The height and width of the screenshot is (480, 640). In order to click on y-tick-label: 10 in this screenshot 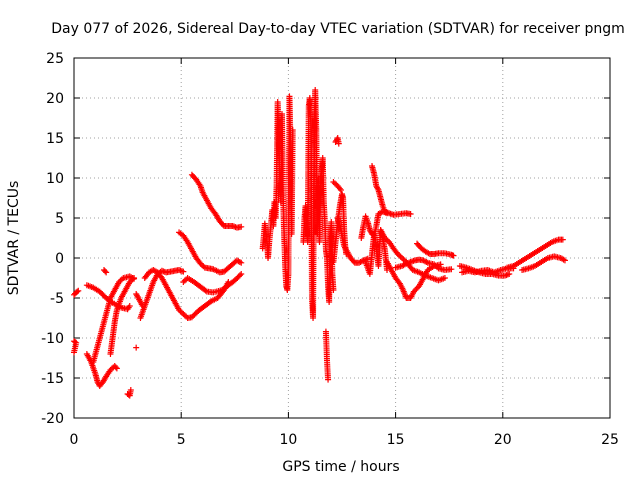, I will do `click(55, 179)`.